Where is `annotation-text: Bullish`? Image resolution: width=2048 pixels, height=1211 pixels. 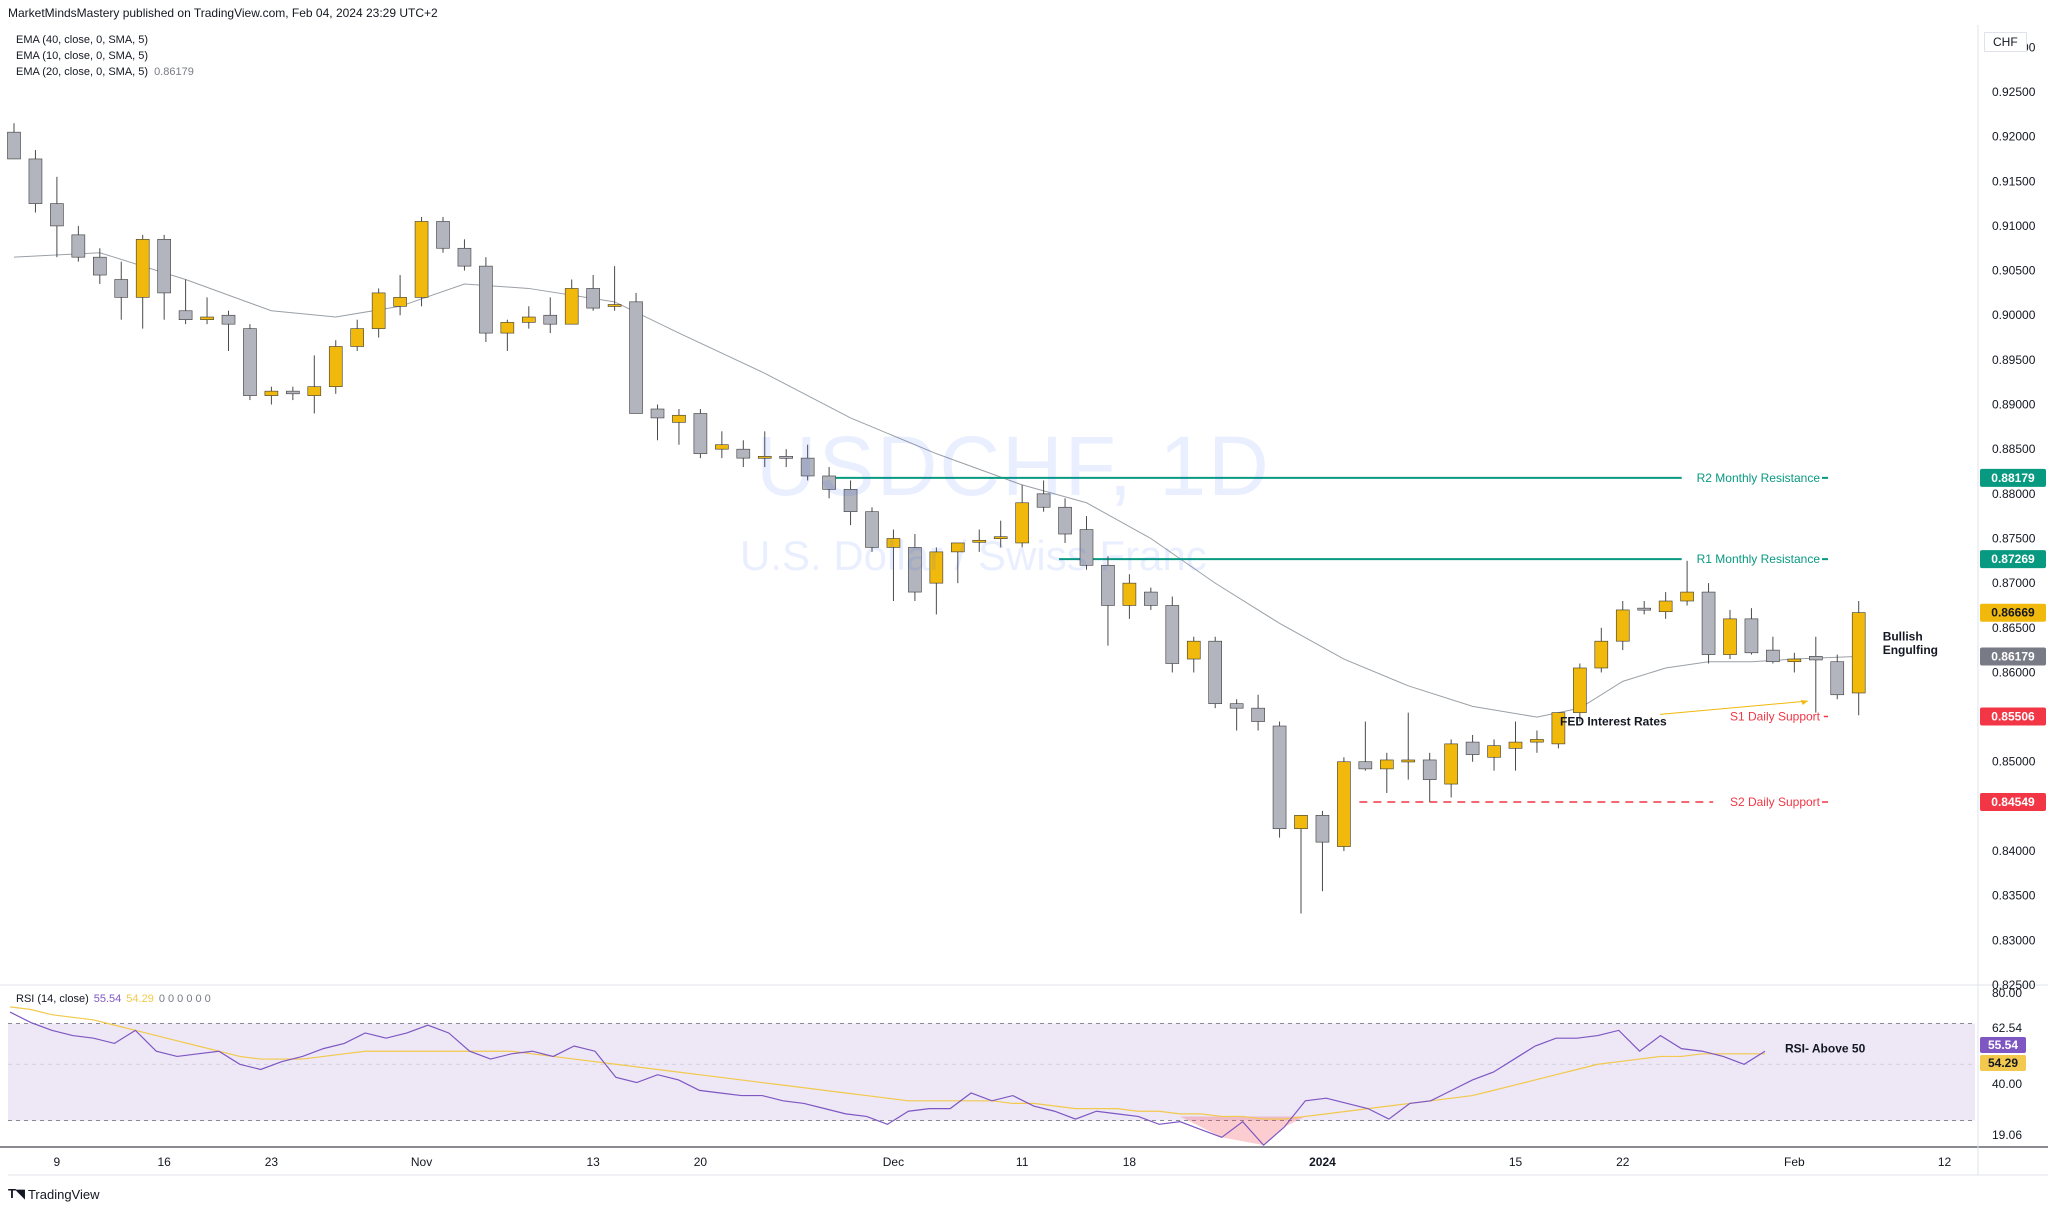
annotation-text: Bullish is located at coordinates (1903, 637).